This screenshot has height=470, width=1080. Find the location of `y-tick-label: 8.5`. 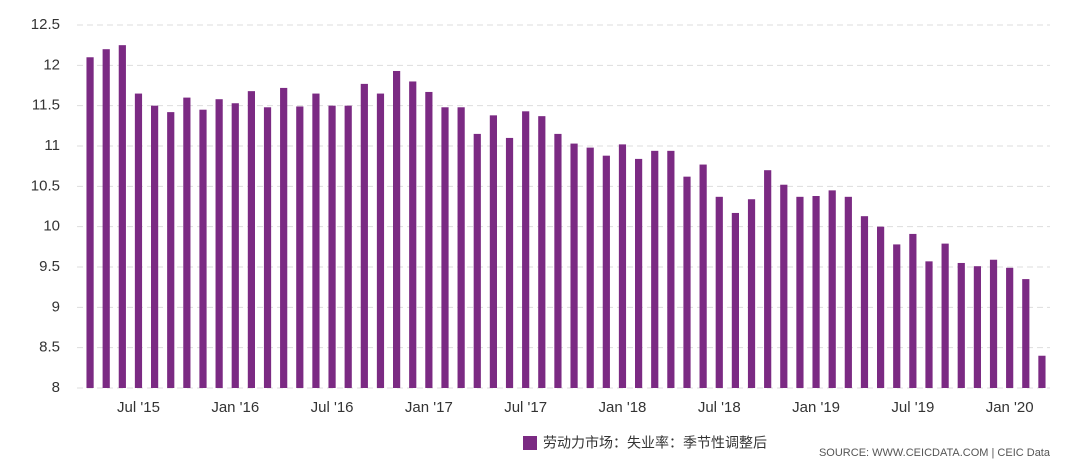

y-tick-label: 8.5 is located at coordinates (49, 347).